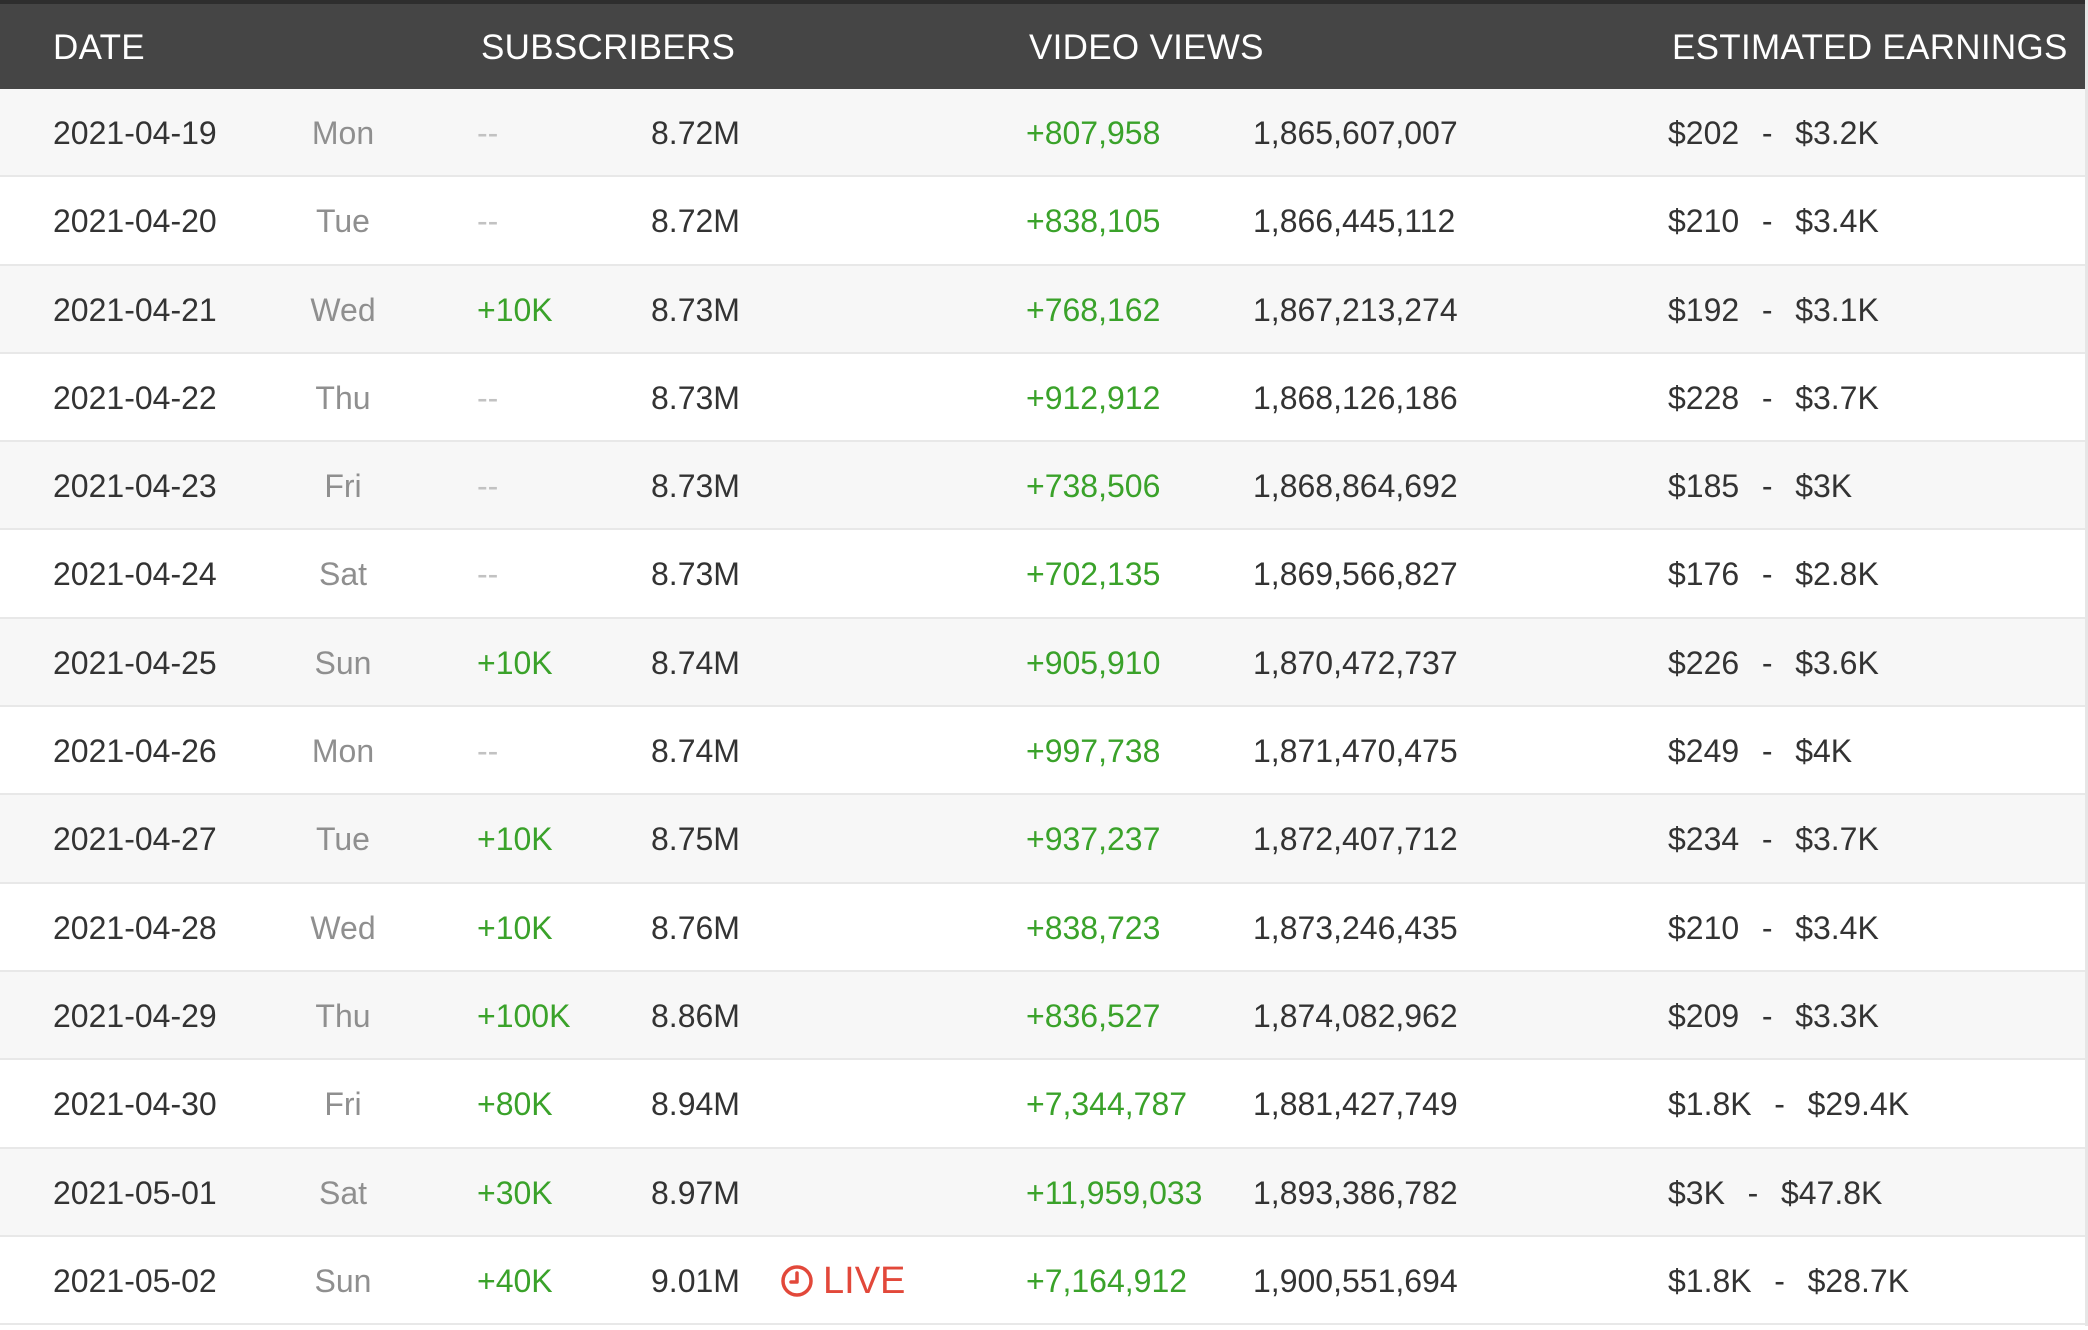 The width and height of the screenshot is (2088, 1330). What do you see at coordinates (1773, 839) in the screenshot?
I see `row-estimated-earnings: $234- $3.7K` at bounding box center [1773, 839].